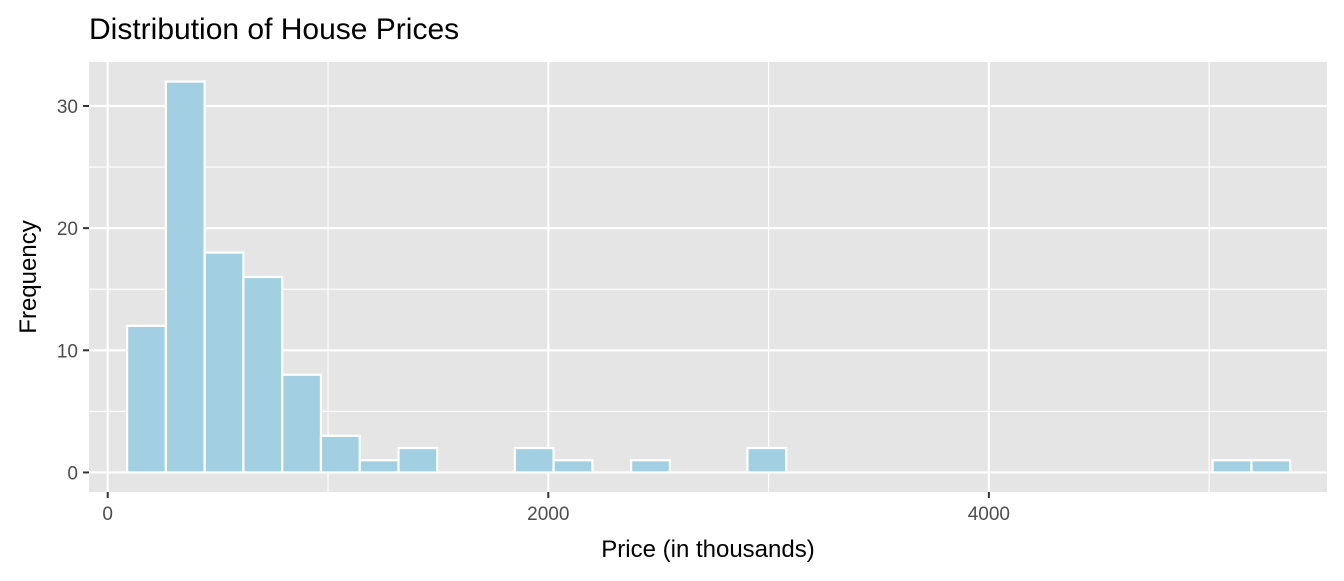 This screenshot has width=1344, height=581. Describe the element at coordinates (274, 29) in the screenshot. I see `chart-title: Distribution of House Prices` at that location.